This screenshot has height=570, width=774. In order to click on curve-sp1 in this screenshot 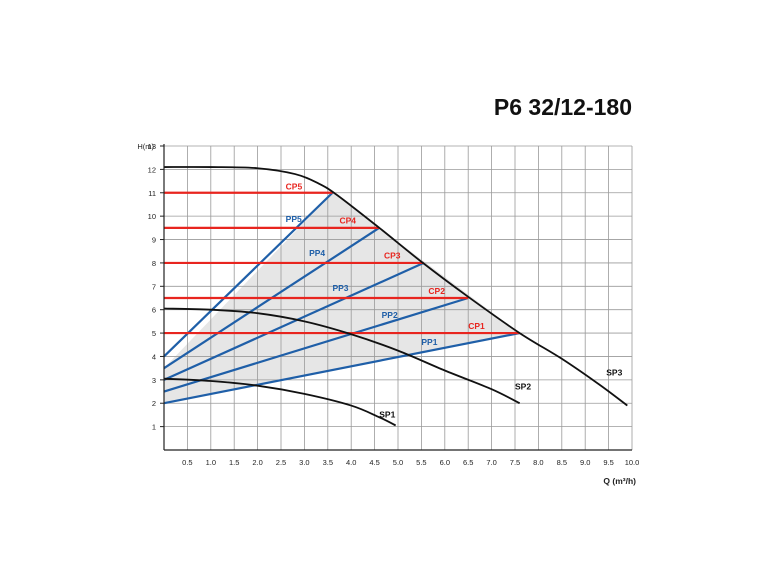, I will do `click(280, 402)`.